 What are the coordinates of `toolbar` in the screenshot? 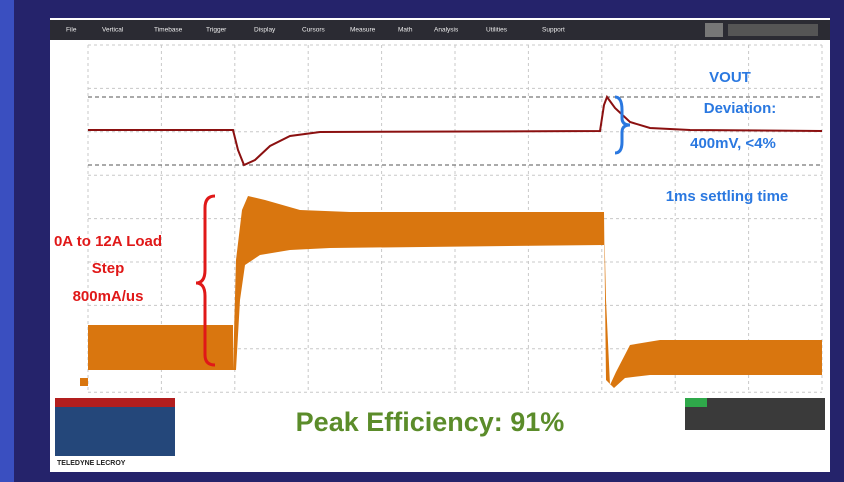 It's located at (440, 30).